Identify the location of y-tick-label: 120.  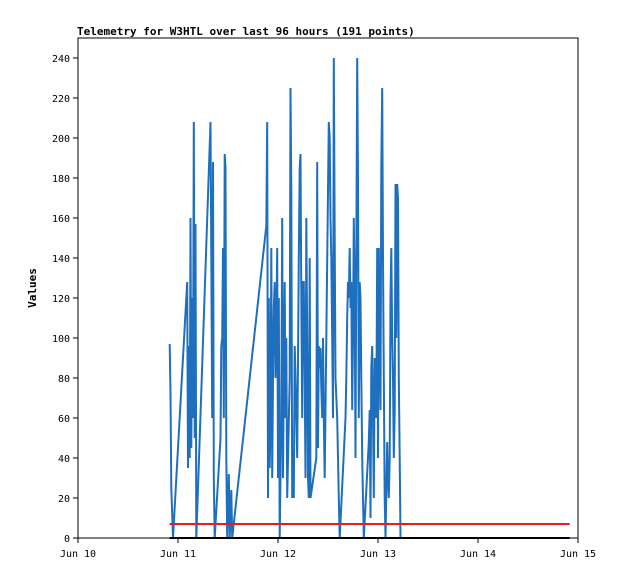
(61, 299).